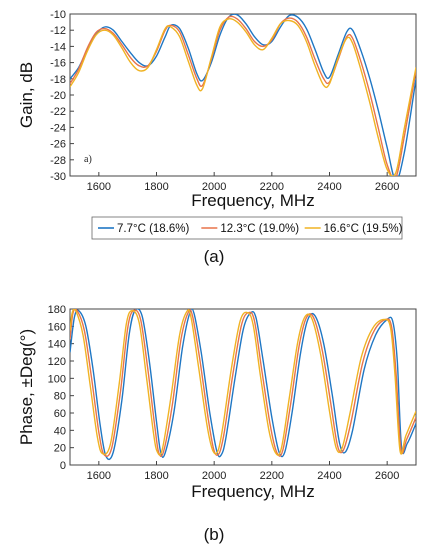 The width and height of the screenshot is (422, 550). I want to click on gain-y-tick-label: -16, so click(58, 64).